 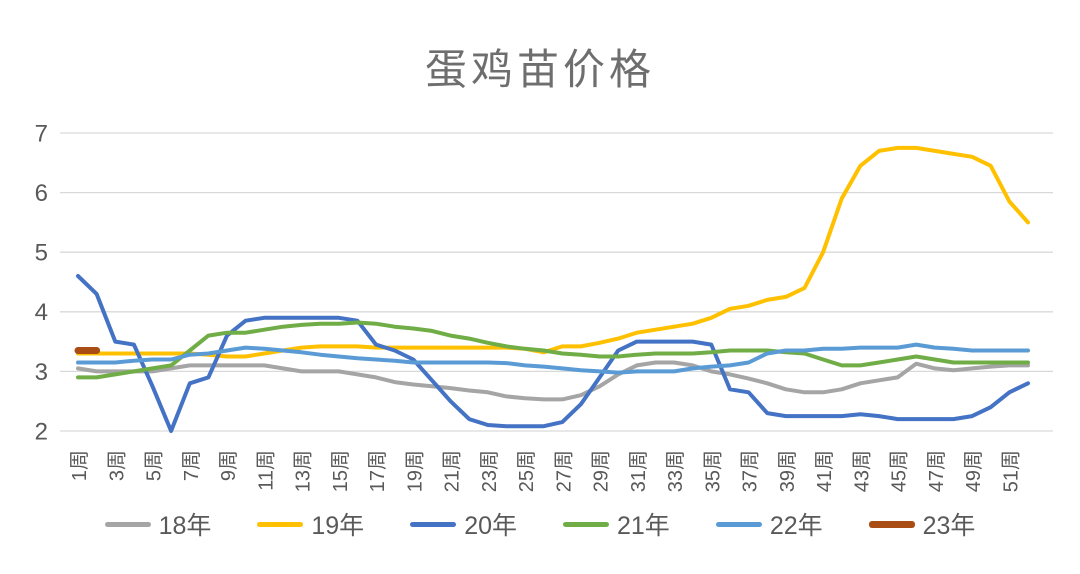 I want to click on legend-swatch-23年, so click(x=891, y=524).